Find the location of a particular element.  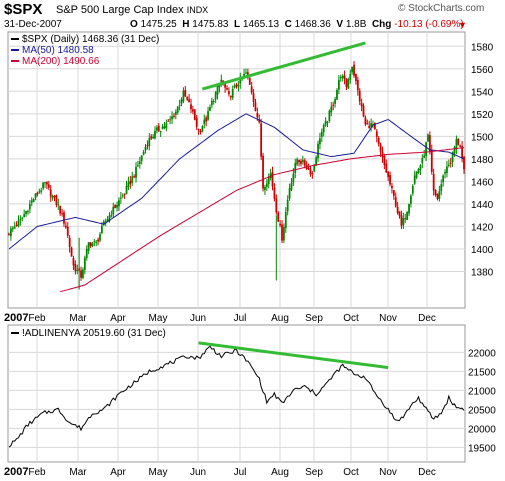

chevron-down-icon: ▼ is located at coordinates (462, 25).